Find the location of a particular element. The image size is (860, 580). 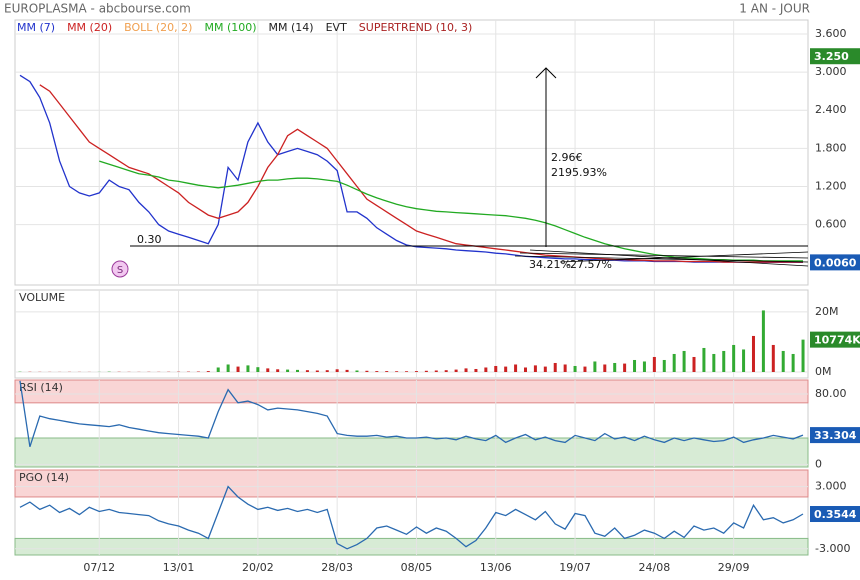

annotation: 0.30 is located at coordinates (149, 239).